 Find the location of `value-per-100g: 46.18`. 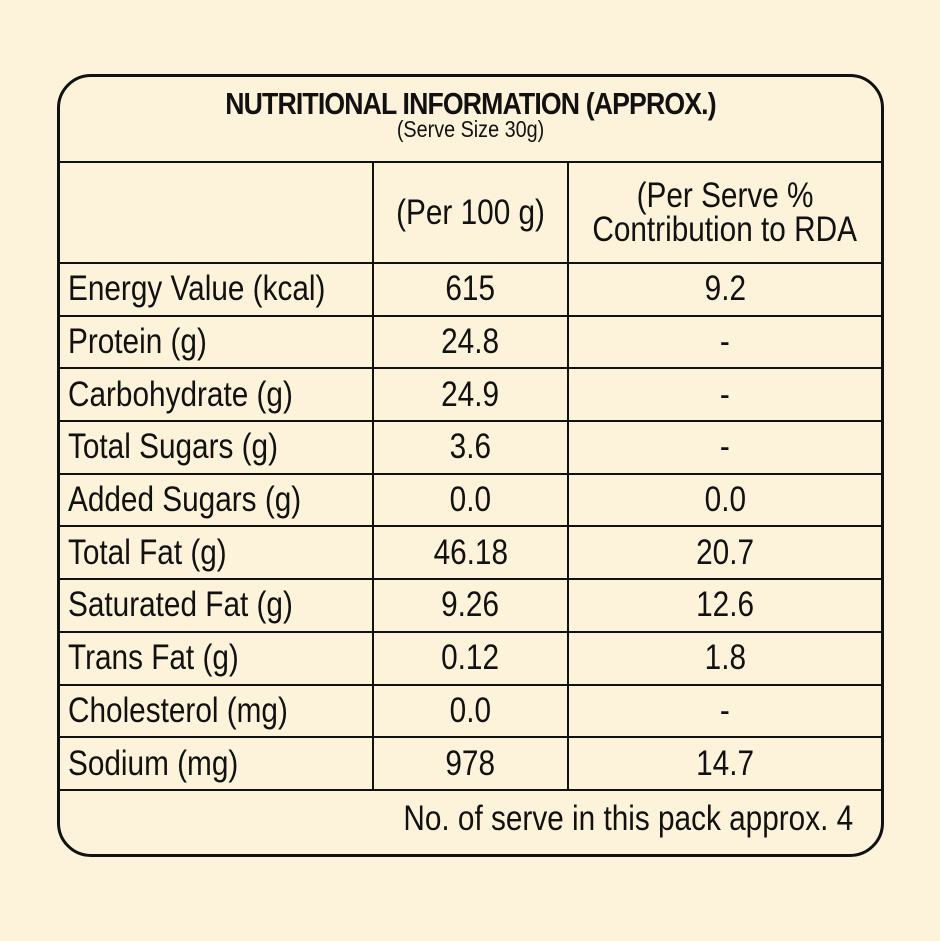

value-per-100g: 46.18 is located at coordinates (470, 553).